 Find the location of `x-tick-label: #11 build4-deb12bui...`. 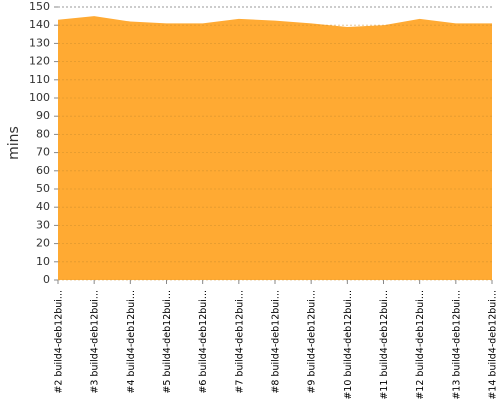

x-tick-label: #11 build4-deb12bui... is located at coordinates (384, 345).